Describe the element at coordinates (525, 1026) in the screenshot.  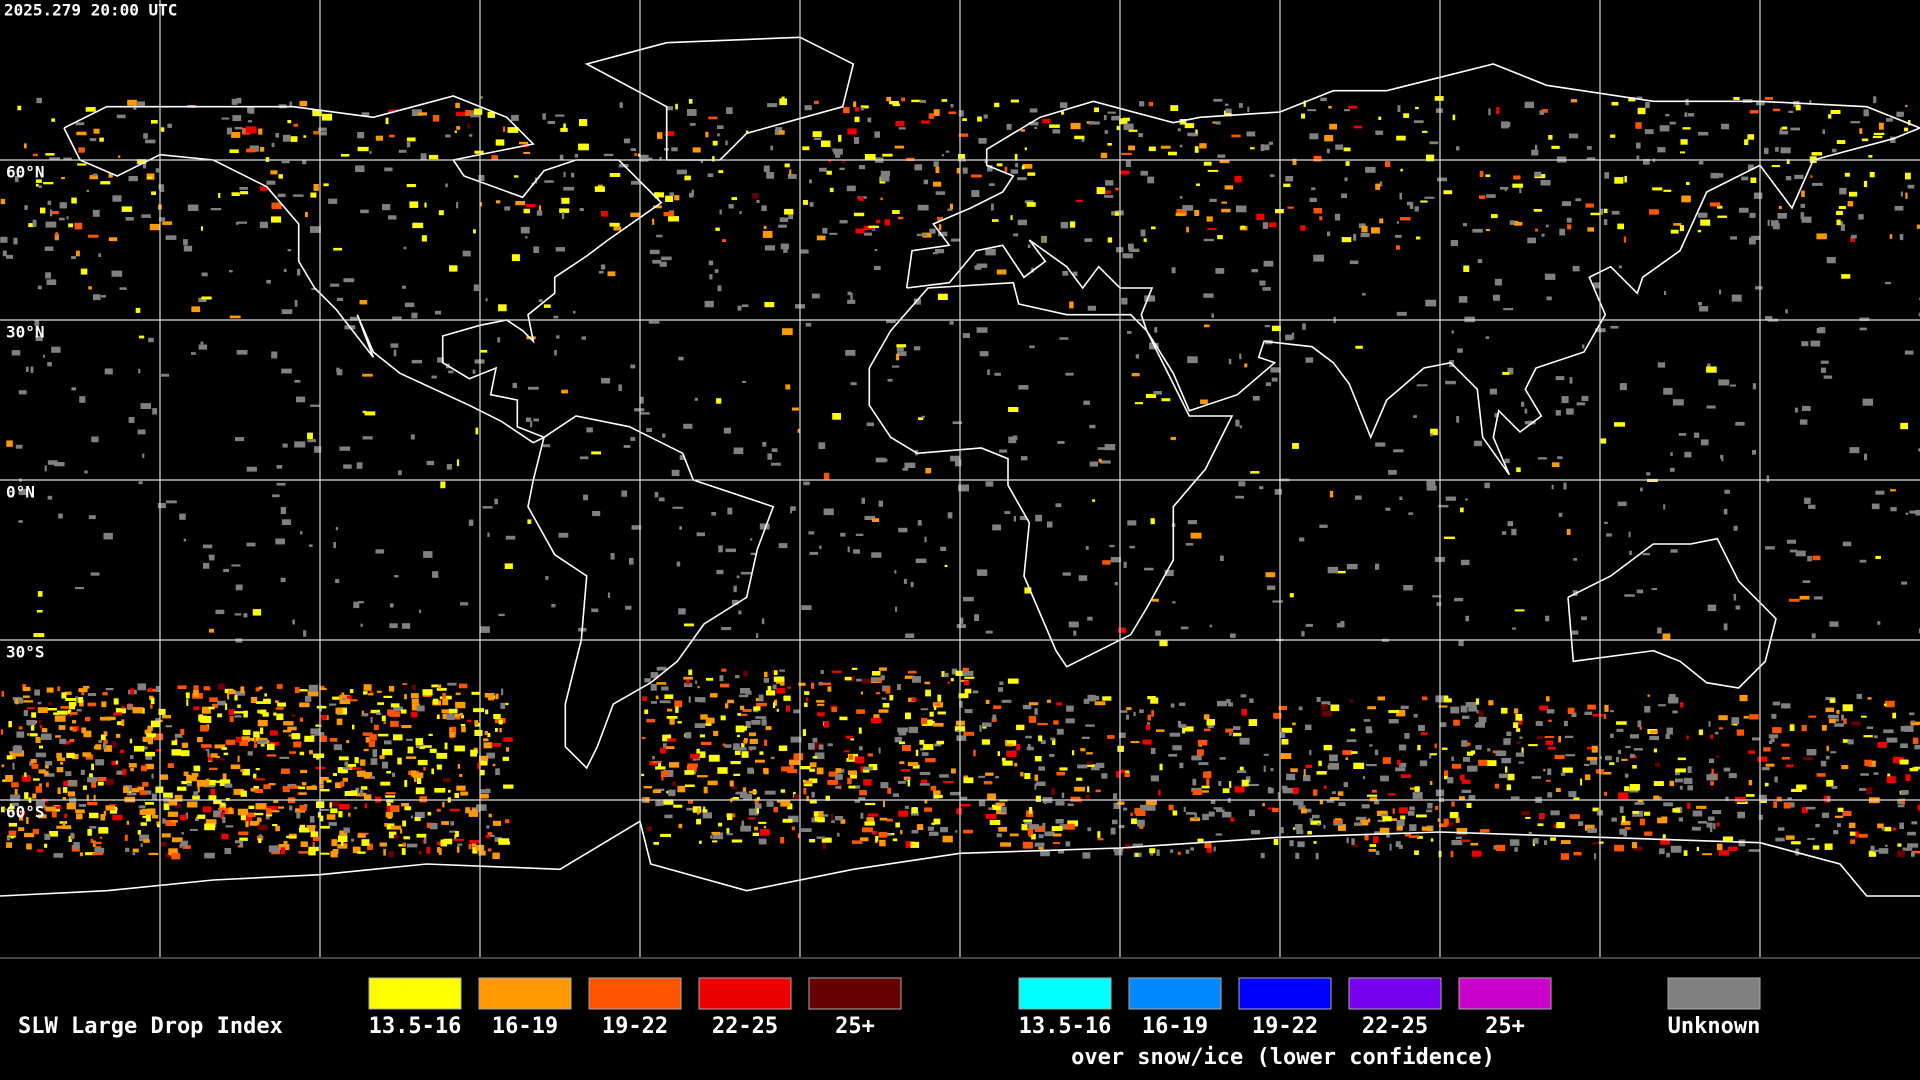
I see `legend-label: 16-19` at that location.